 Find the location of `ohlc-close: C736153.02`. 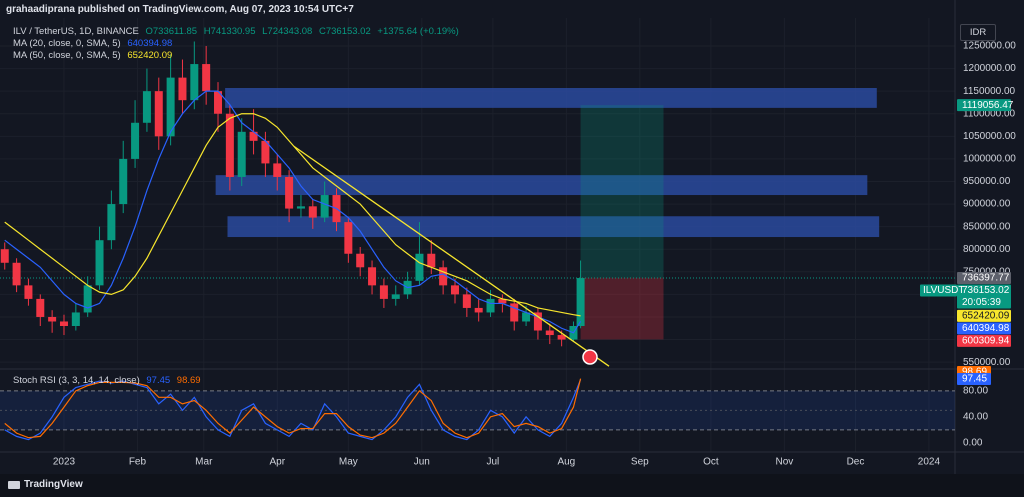

ohlc-close: C736153.02 is located at coordinates (344, 31).